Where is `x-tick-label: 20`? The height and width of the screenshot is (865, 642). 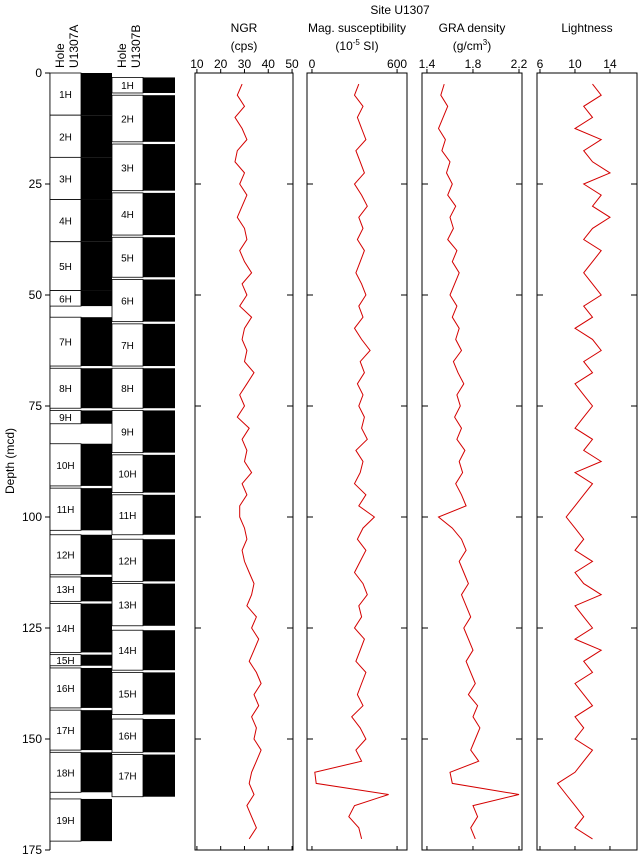 x-tick-label: 20 is located at coordinates (221, 64).